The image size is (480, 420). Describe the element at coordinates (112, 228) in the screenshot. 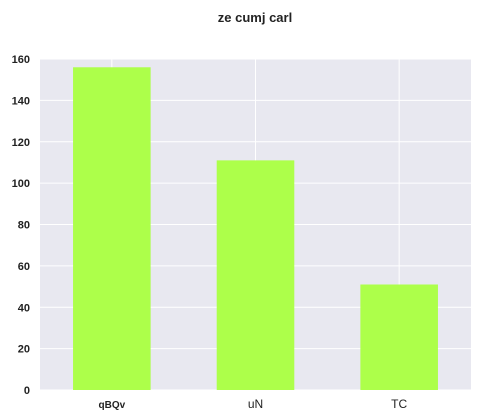

I see `bar-qBQv` at that location.